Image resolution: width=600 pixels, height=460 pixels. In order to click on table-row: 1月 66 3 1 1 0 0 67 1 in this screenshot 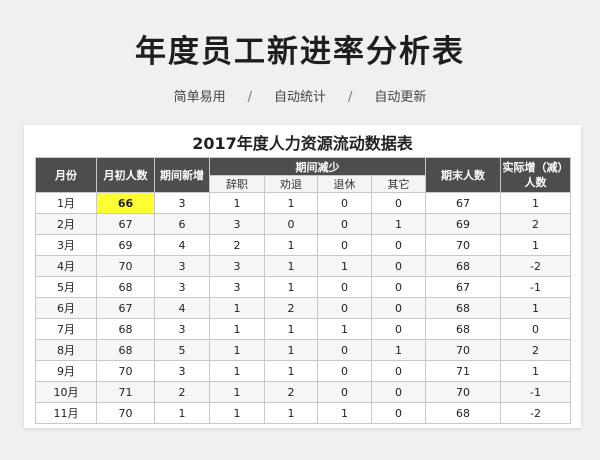, I will do `click(303, 203)`.